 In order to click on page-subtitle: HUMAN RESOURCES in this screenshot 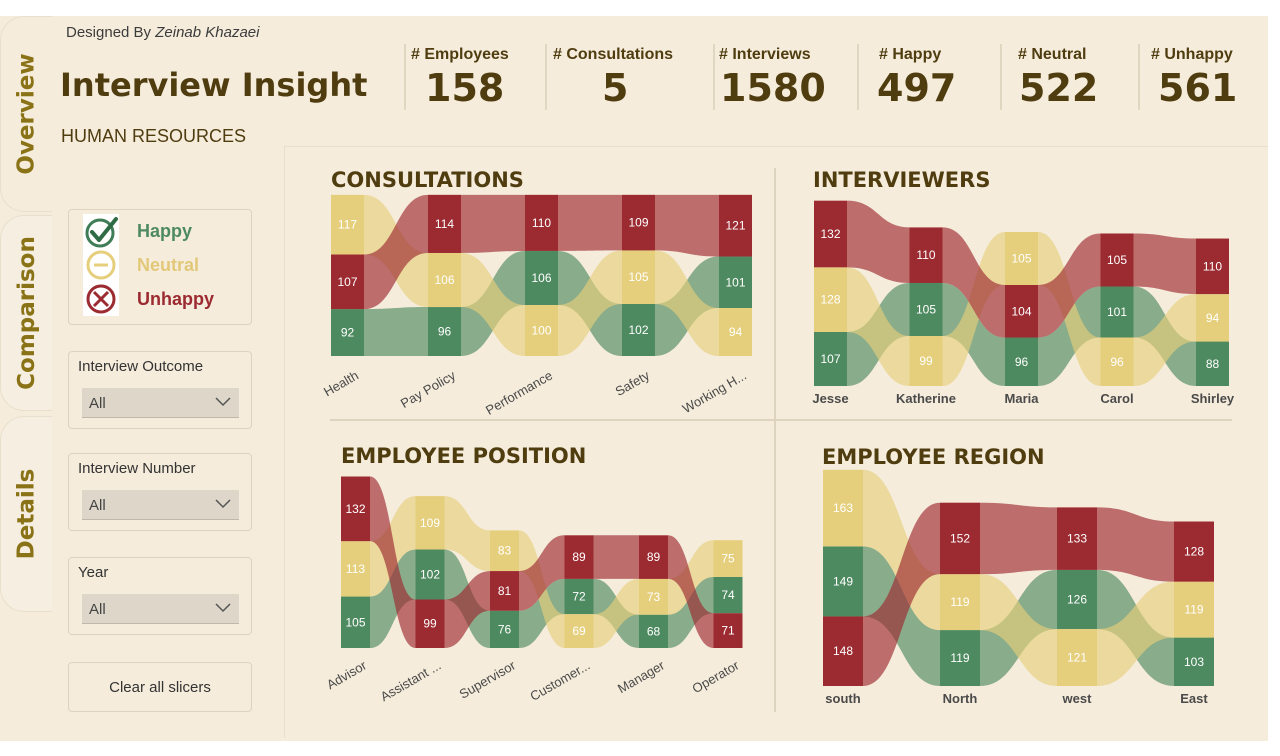, I will do `click(154, 136)`.